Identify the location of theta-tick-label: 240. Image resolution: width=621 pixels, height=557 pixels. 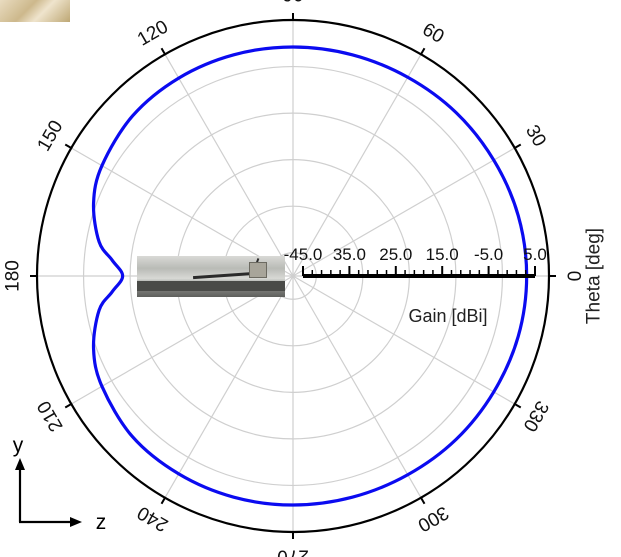
(153, 518).